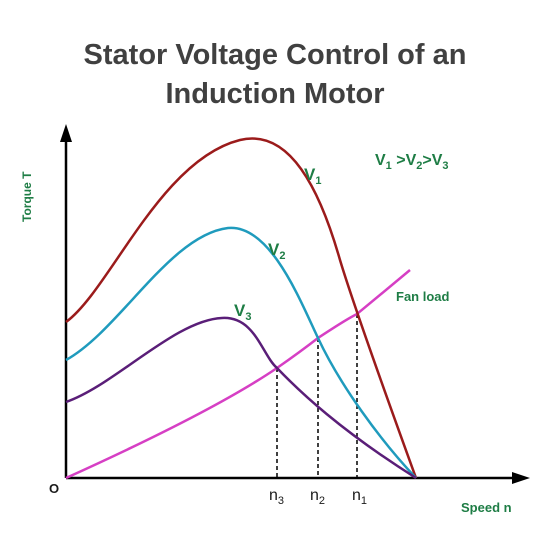 The image size is (550, 550). I want to click on speed-label-n3: n3, so click(276, 497).